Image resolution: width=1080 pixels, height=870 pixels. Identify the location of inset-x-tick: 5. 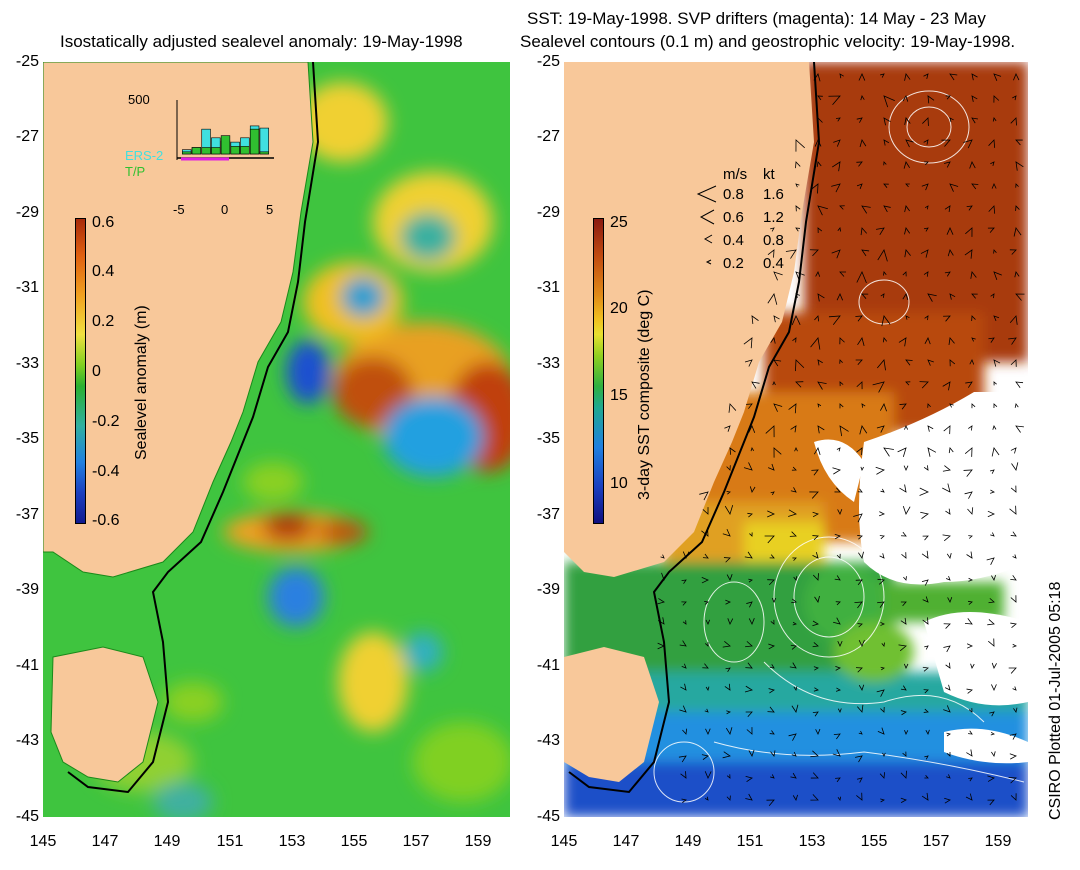
(270, 209).